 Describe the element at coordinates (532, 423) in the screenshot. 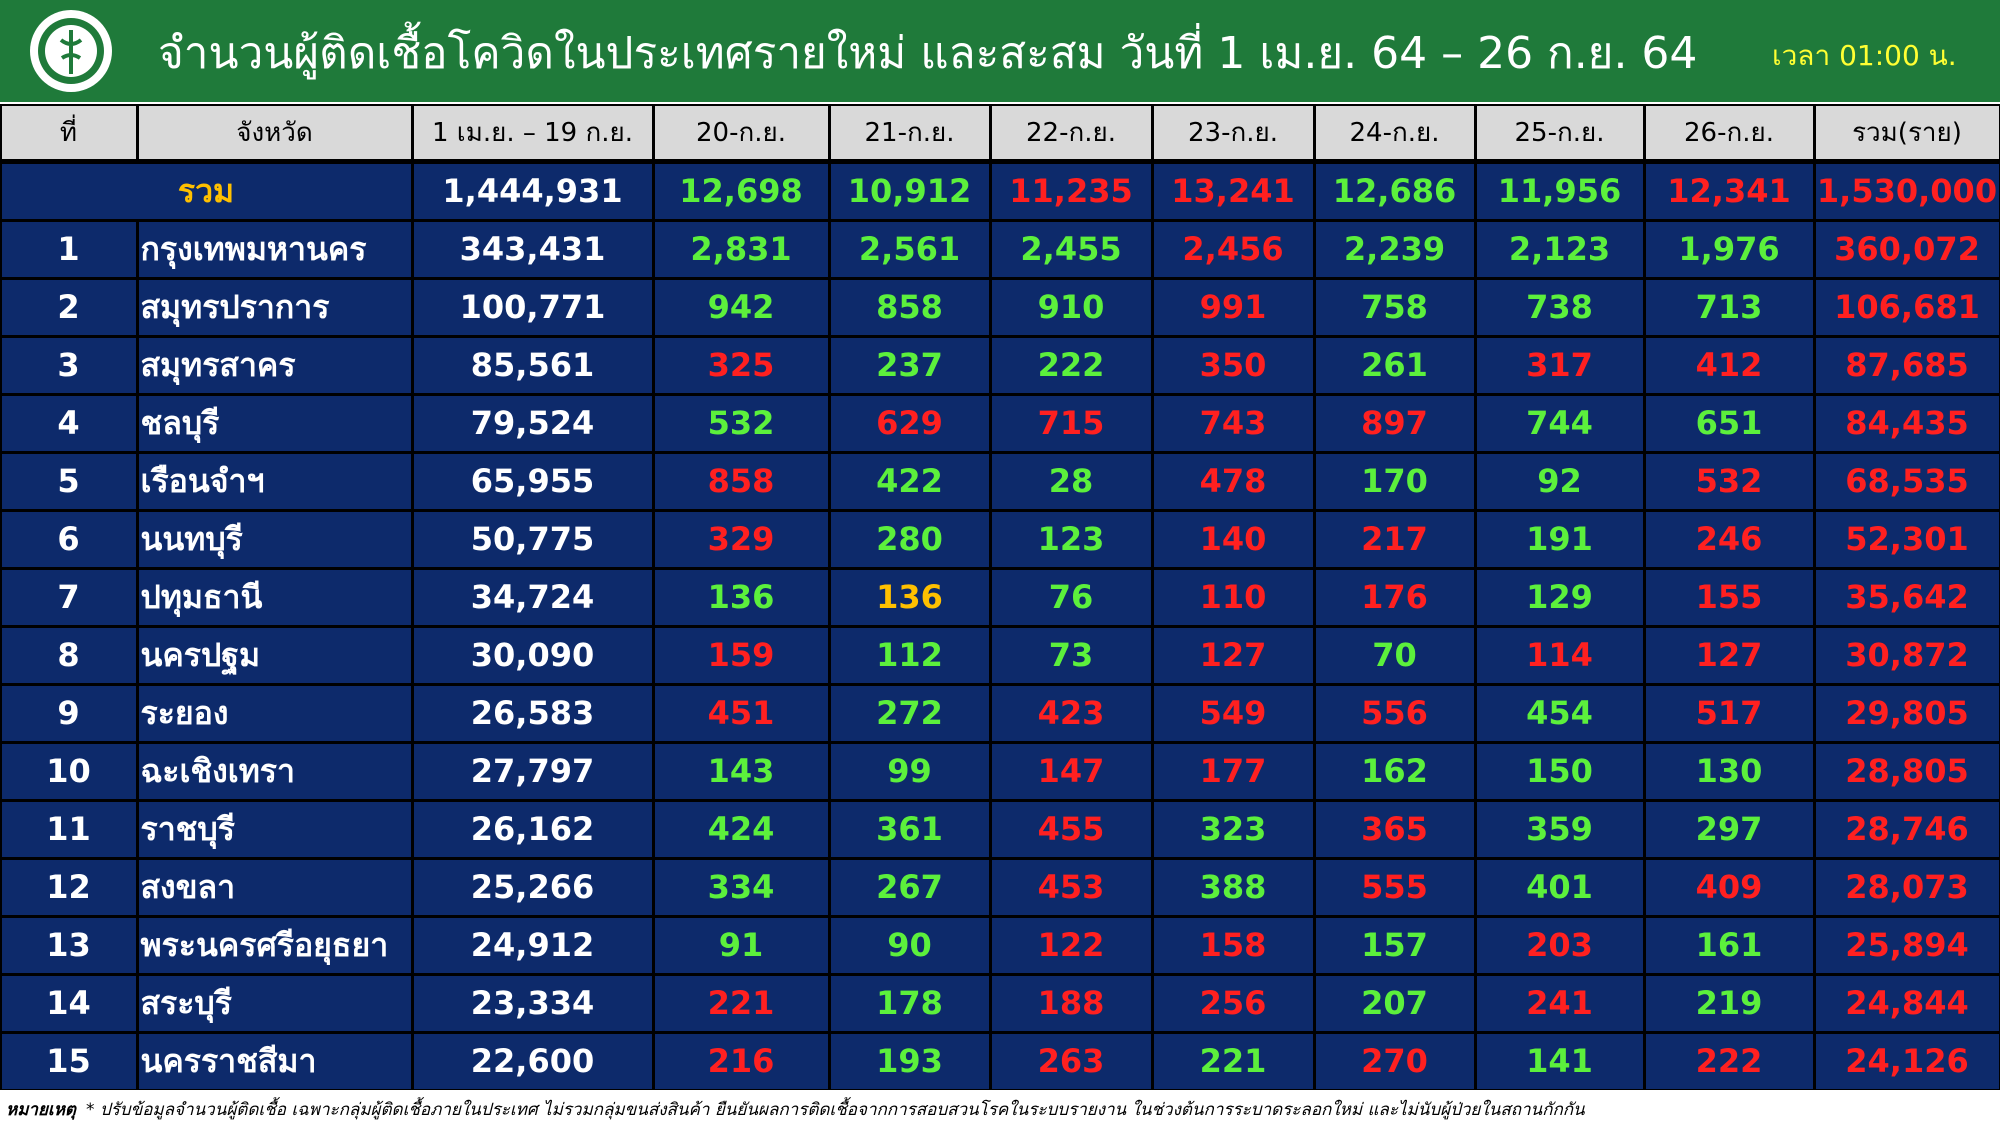

I see `count-cell: 79,524` at that location.